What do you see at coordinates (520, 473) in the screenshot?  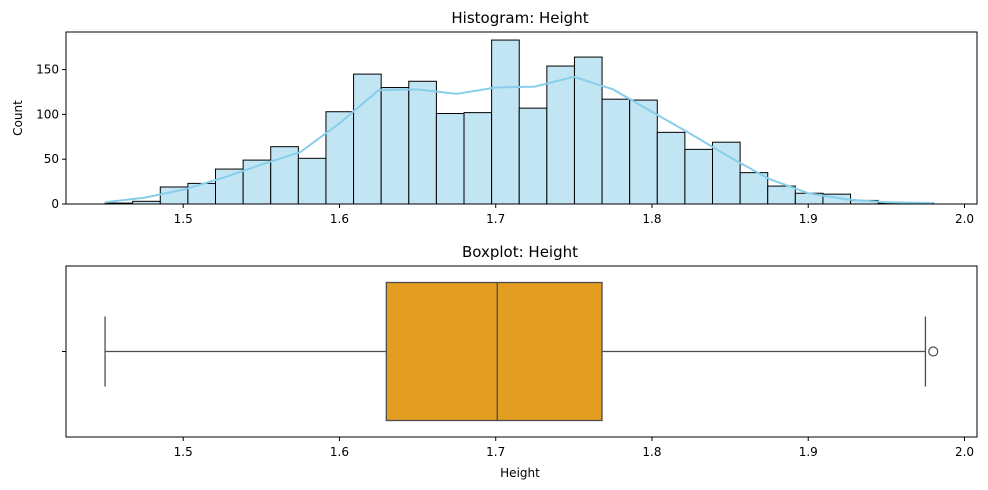 I see `boxplot-xlabel: Height` at bounding box center [520, 473].